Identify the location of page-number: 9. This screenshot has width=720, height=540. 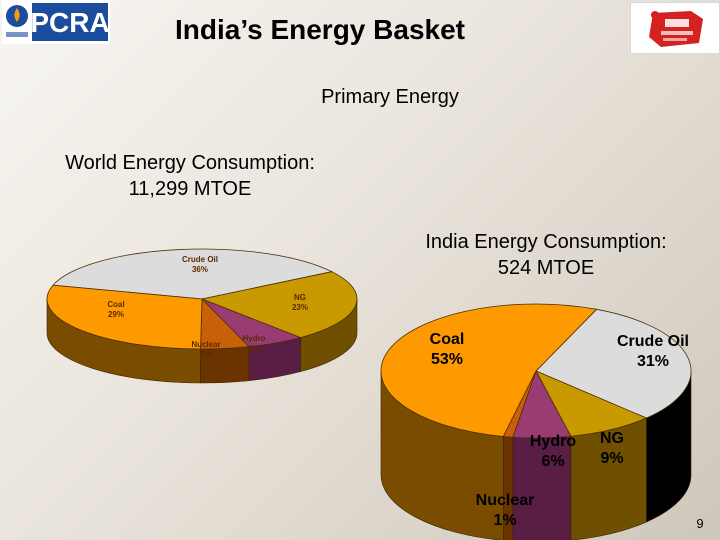
(700, 523).